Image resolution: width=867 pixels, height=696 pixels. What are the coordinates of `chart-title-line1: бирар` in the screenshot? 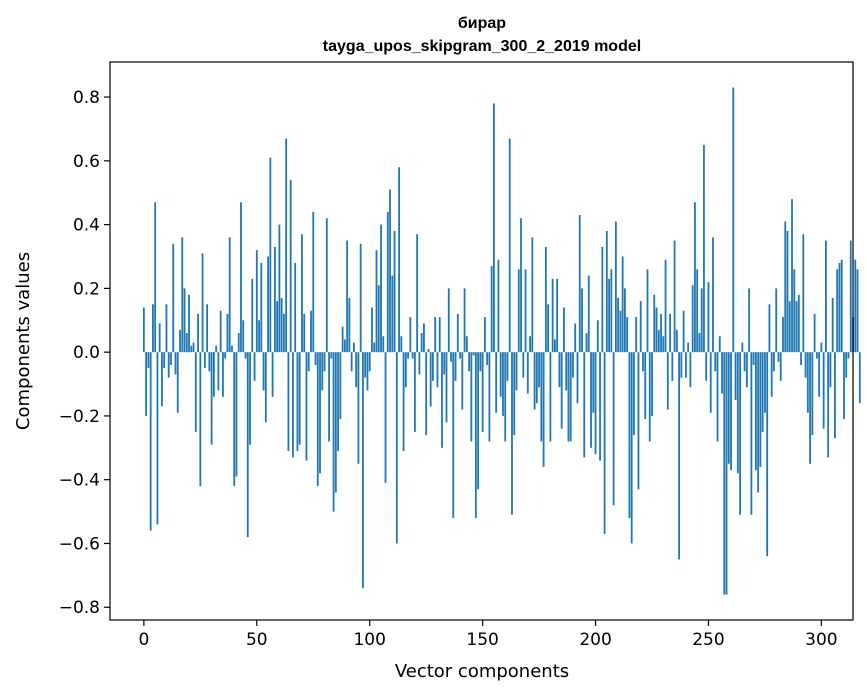 It's located at (482, 23).